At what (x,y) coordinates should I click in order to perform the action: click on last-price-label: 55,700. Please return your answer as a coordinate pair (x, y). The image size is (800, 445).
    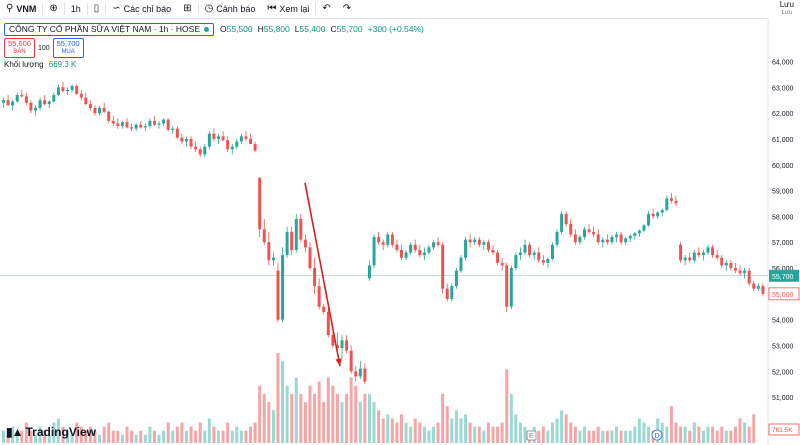
    Looking at the image, I should click on (783, 277).